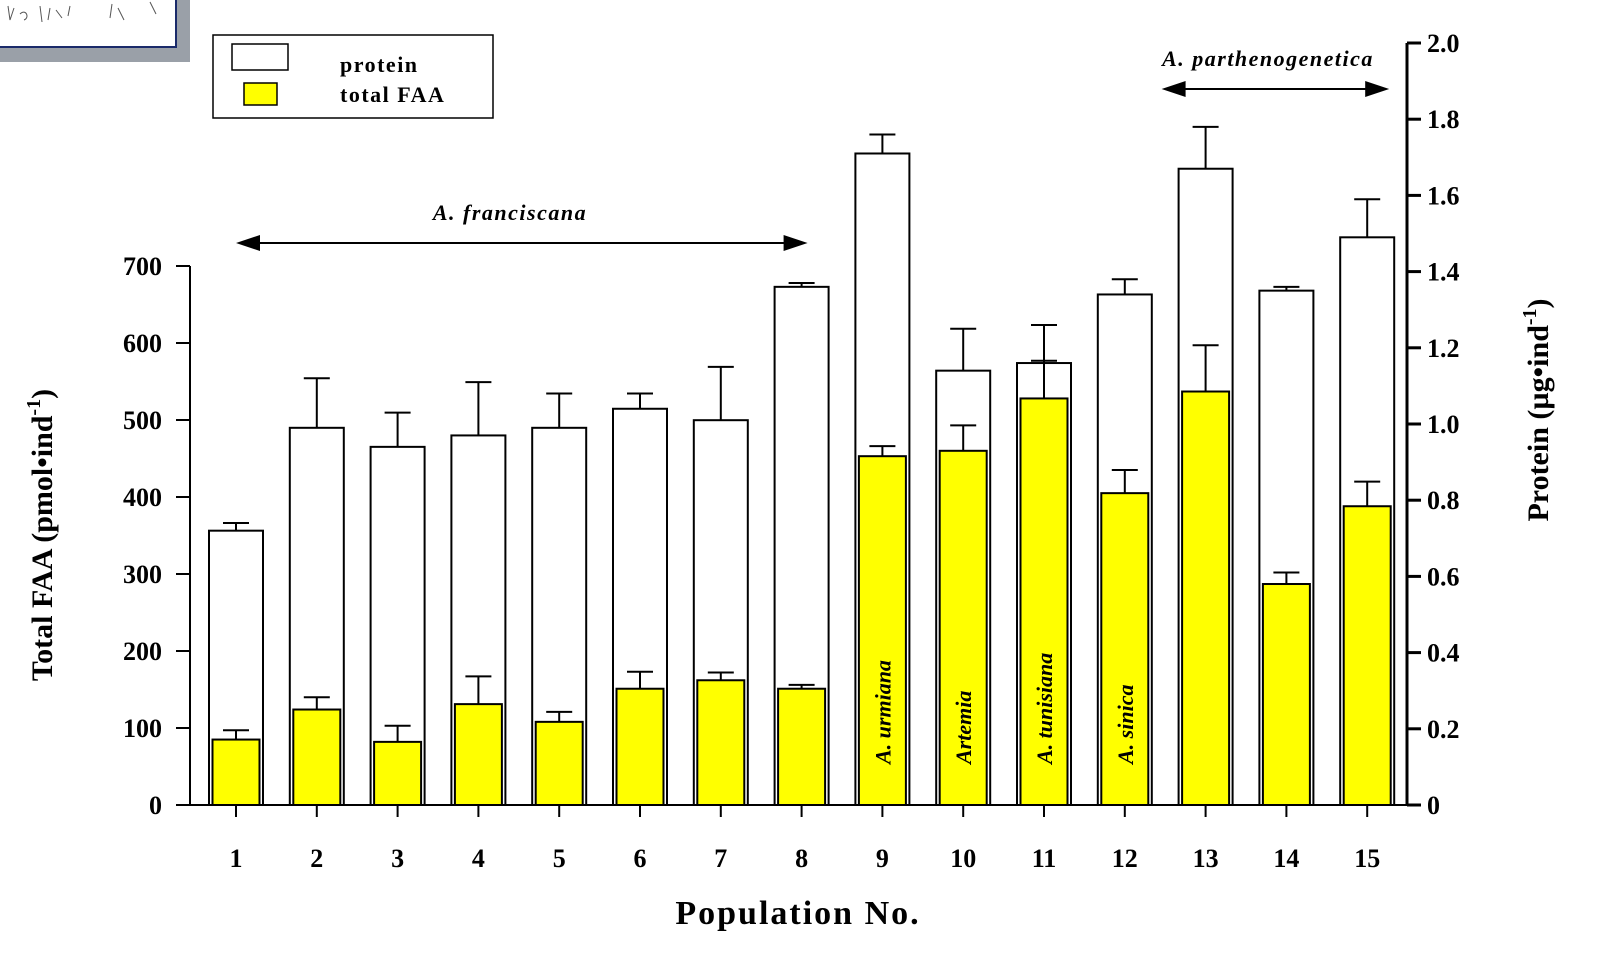  What do you see at coordinates (559, 858) in the screenshot?
I see `x-tick-label: 5` at bounding box center [559, 858].